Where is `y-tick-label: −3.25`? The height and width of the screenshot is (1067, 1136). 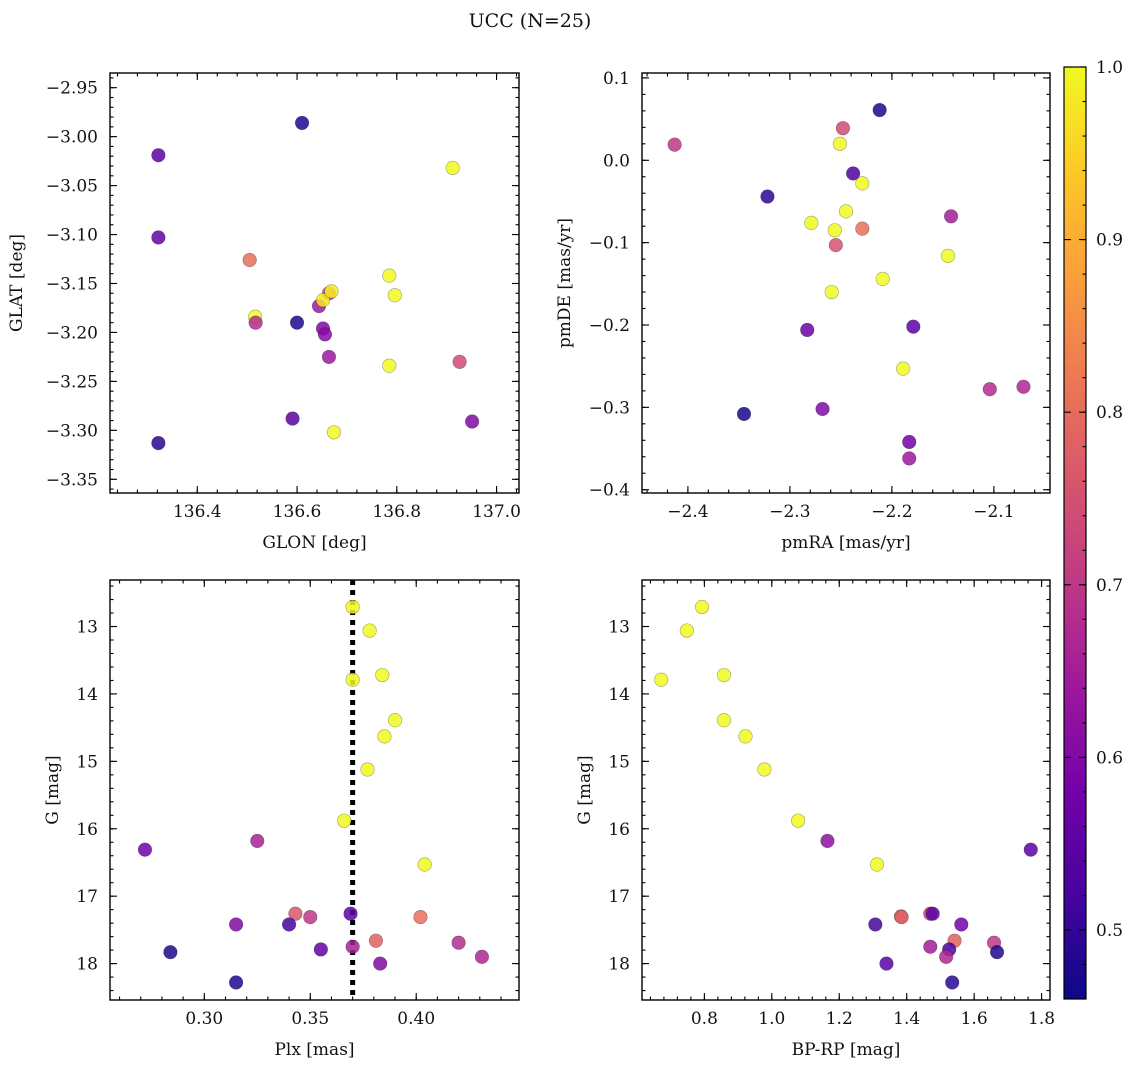
y-tick-label: −3.25 is located at coordinates (72, 382).